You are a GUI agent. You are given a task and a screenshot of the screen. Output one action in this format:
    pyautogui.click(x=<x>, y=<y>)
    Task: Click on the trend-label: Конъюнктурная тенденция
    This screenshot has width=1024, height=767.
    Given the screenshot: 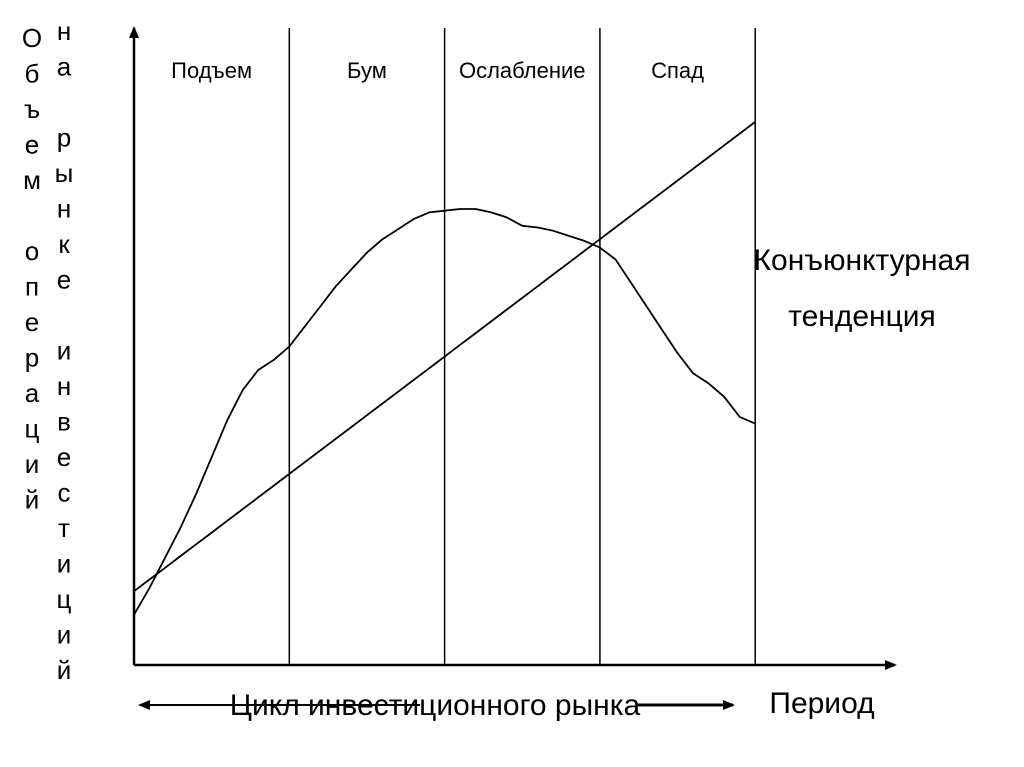 What is the action you would take?
    pyautogui.click(x=862, y=288)
    